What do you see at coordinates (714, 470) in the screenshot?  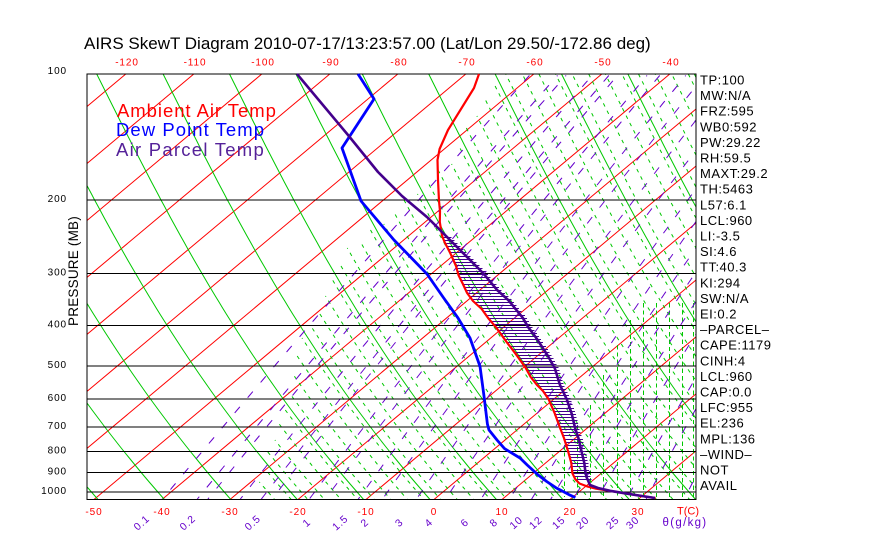 I see `svg-text: NOT` at bounding box center [714, 470].